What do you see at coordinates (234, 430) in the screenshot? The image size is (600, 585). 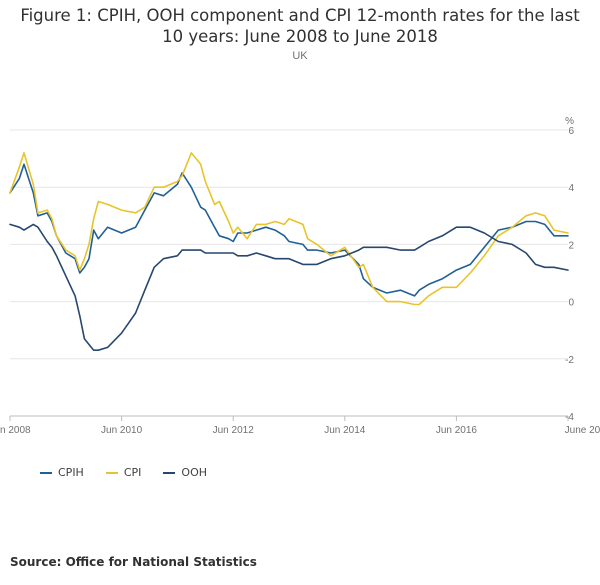 I see `x-tick-label: Jun 2012` at bounding box center [234, 430].